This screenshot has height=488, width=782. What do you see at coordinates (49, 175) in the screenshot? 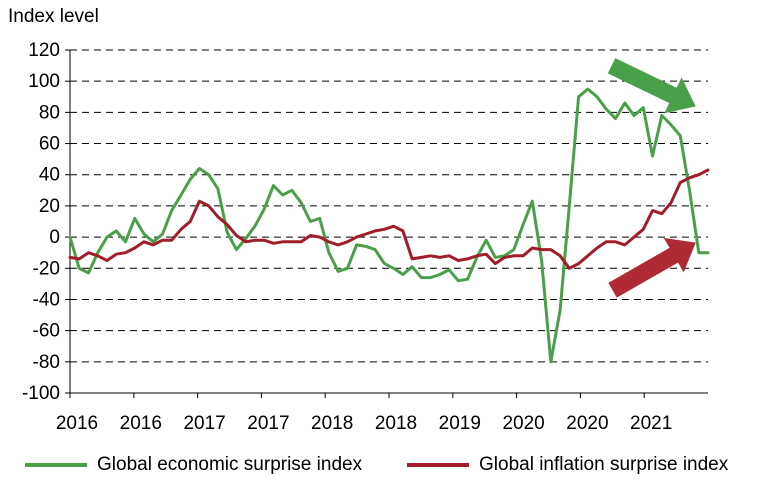
I see `y-tick-label: 40` at bounding box center [49, 175].